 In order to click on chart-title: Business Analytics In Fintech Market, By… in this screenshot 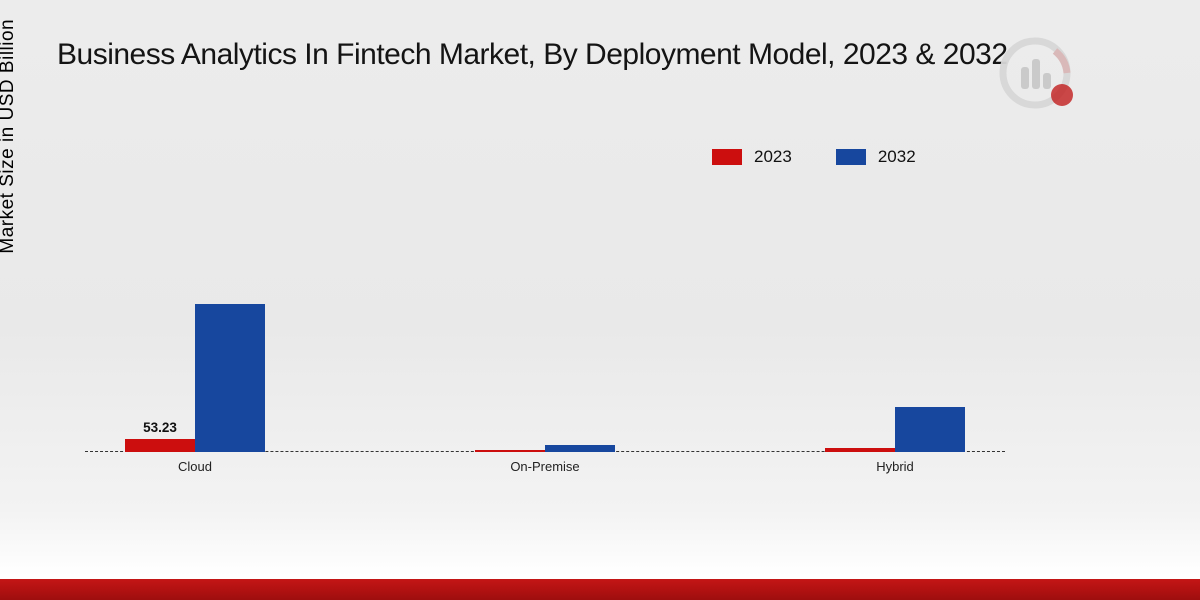, I will do `click(532, 54)`.